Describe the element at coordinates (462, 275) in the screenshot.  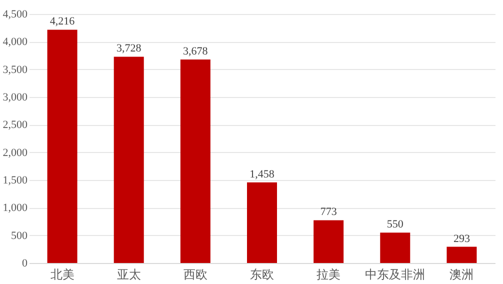
I see `x-tick-label: 澳洲` at that location.